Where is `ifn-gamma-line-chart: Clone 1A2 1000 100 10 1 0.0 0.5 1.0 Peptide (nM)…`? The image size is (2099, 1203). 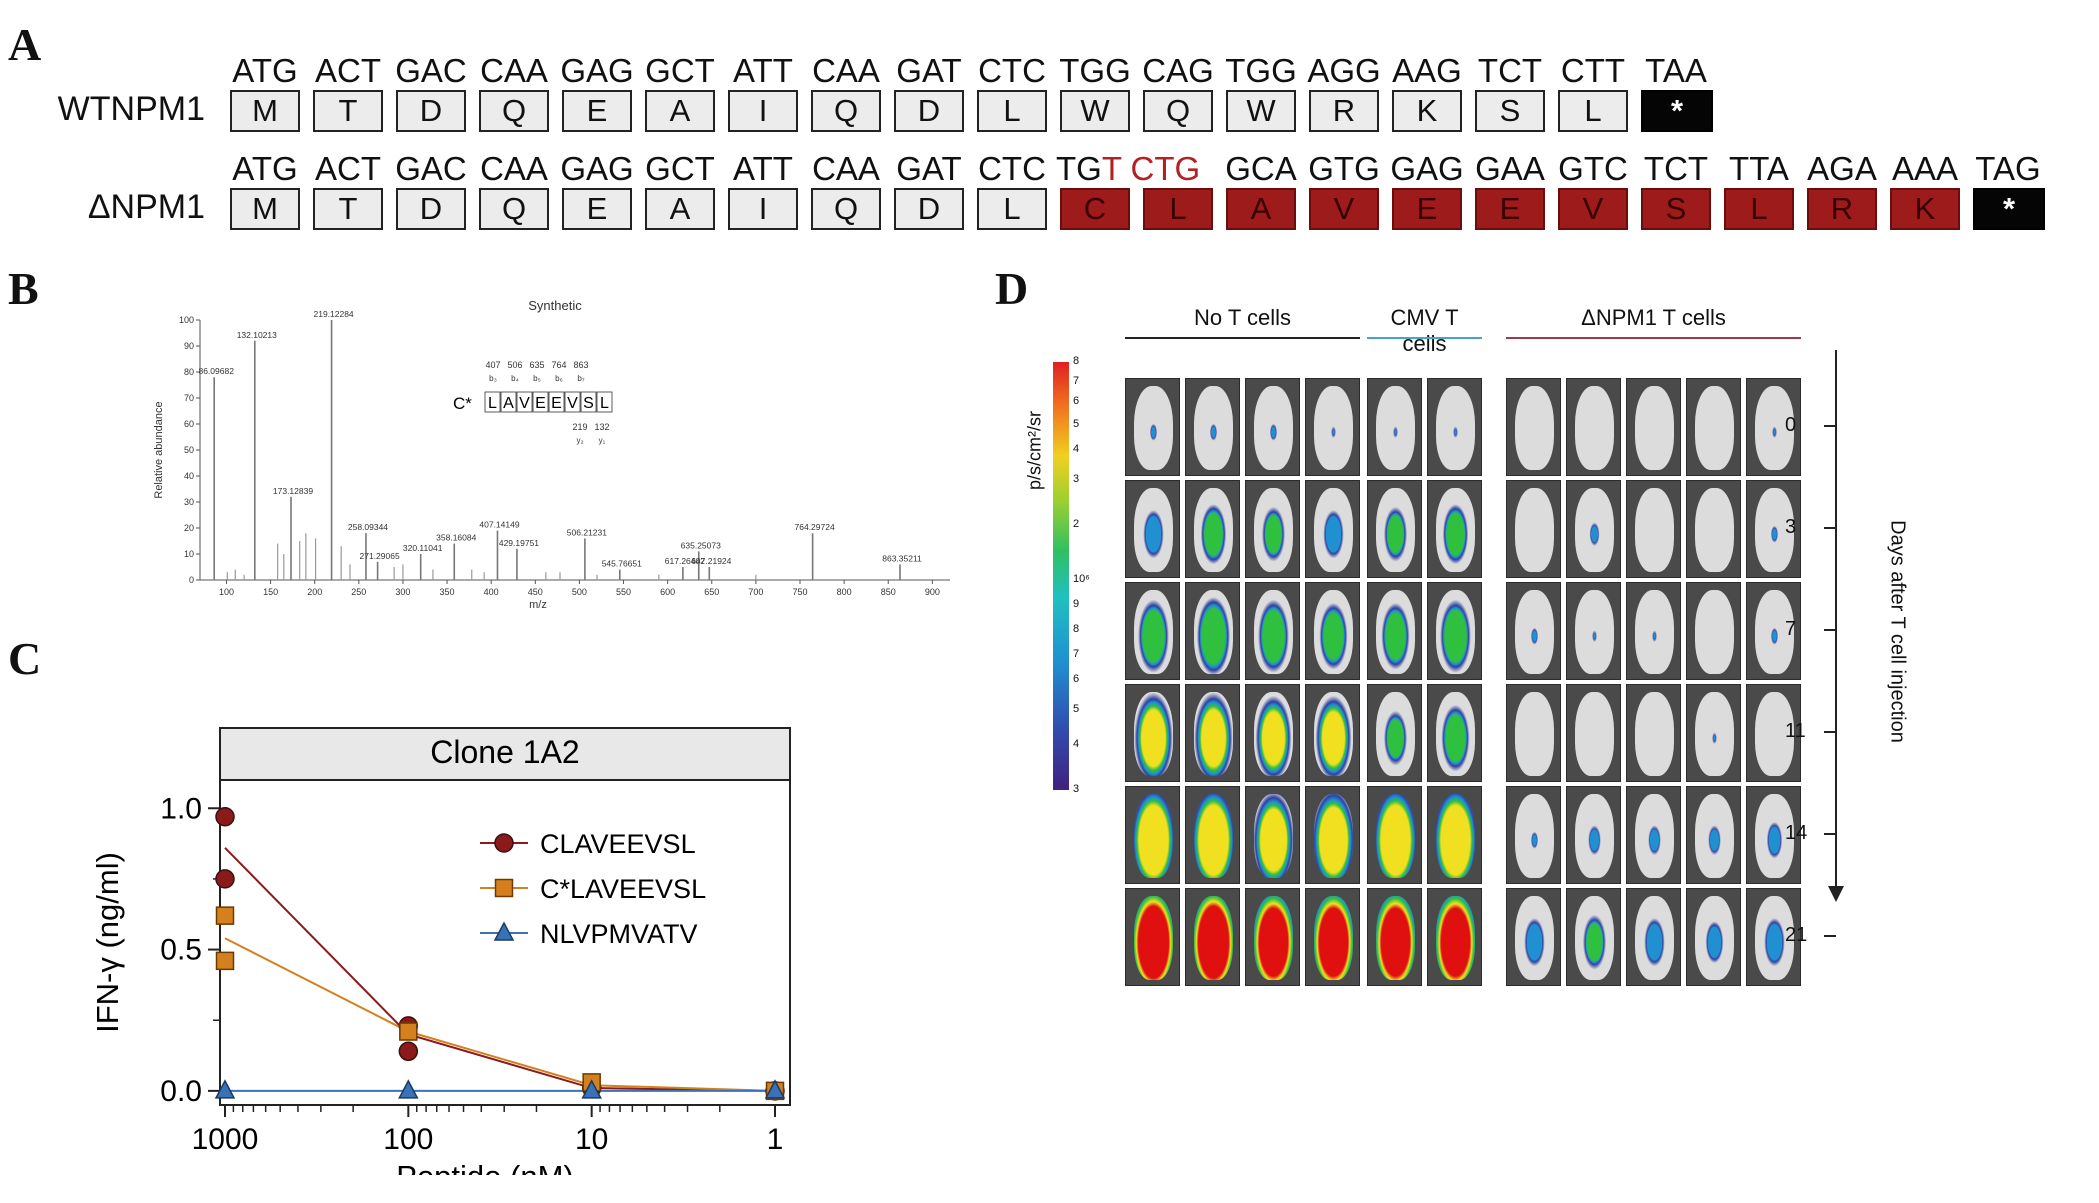
ifn-gamma-line-chart: Clone 1A2 1000 100 10 1 0.0 0.5 1.0 Peptide (nM)… is located at coordinates (440, 960).